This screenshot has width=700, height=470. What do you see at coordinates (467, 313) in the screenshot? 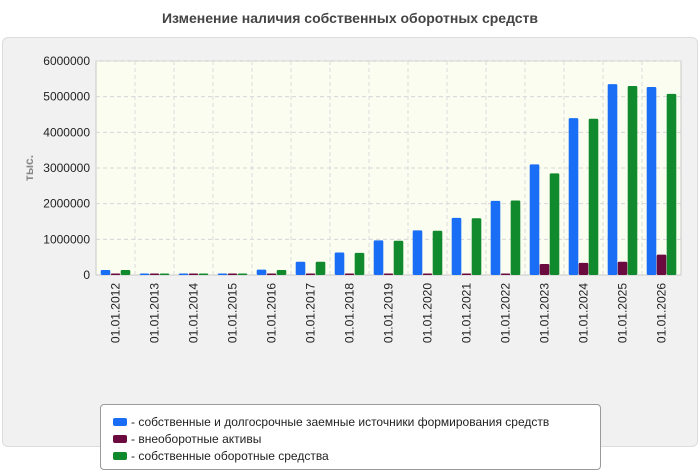
I see `x-tick-label: 01.01.2021` at bounding box center [467, 313].